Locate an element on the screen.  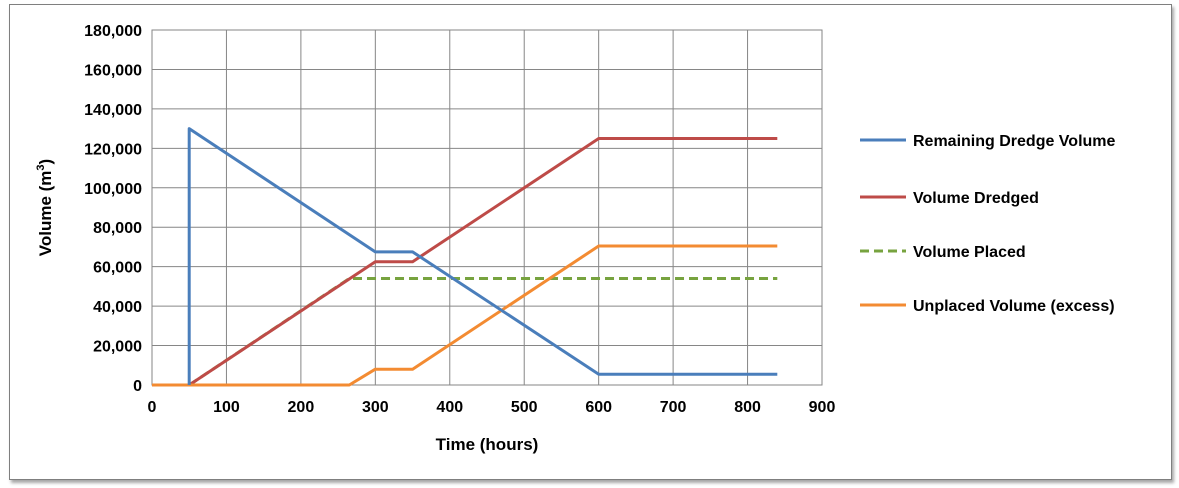
legend-label: Unplaced Volume (excess) is located at coordinates (1014, 306).